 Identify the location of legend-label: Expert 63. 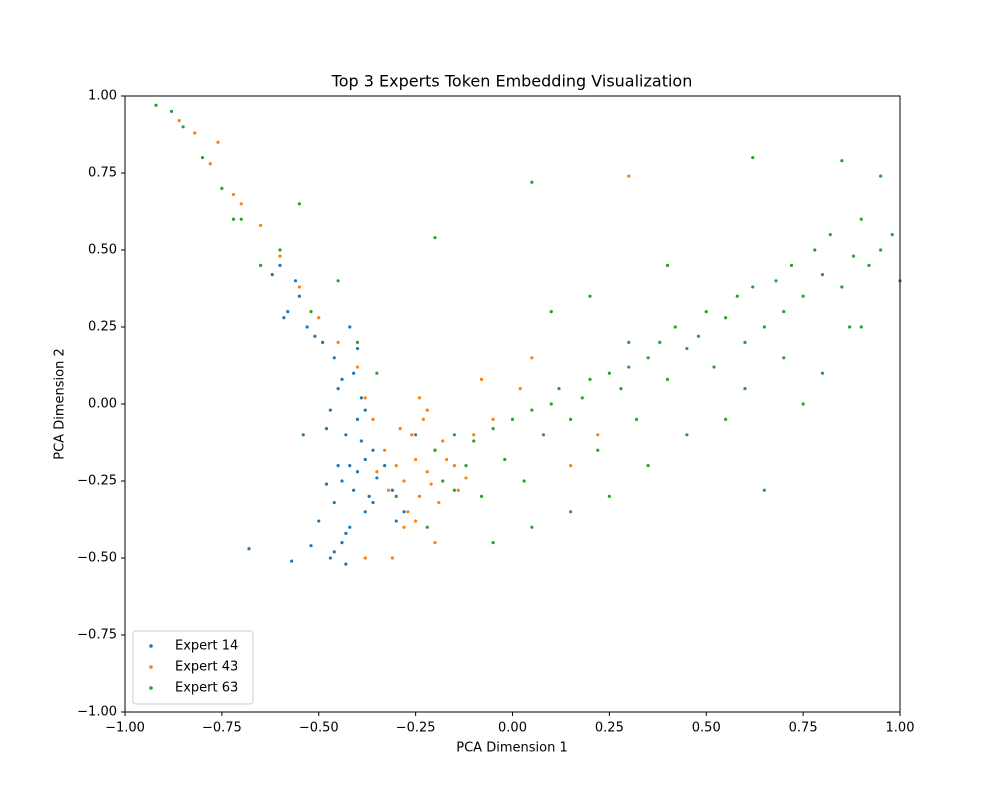
(206, 688).